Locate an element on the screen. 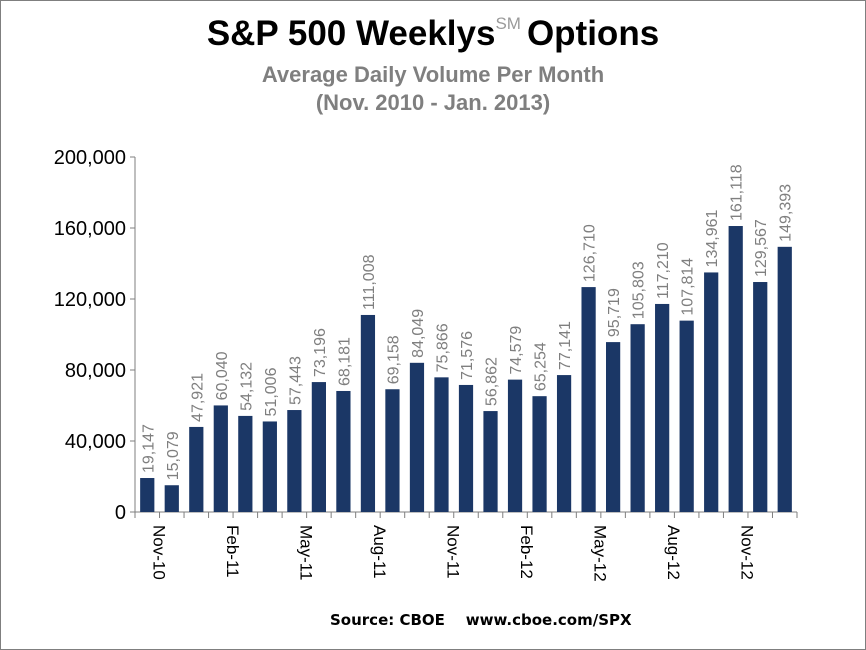 This screenshot has height=650, width=866. data-label: 56,862 is located at coordinates (492, 381).